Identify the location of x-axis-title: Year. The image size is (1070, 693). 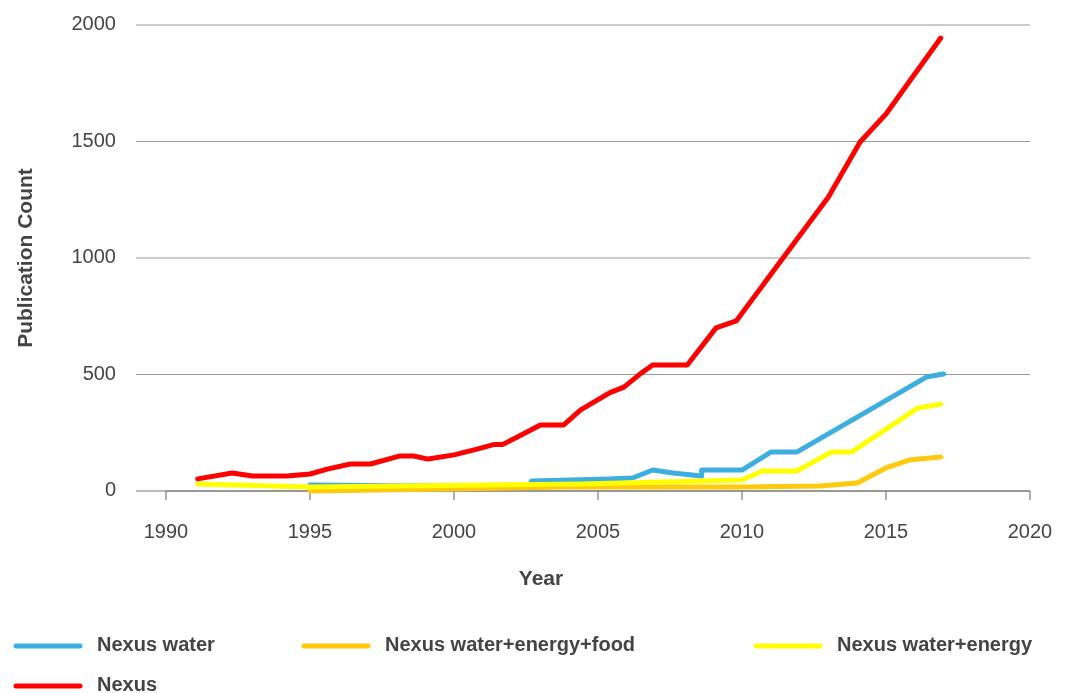
(541, 577).